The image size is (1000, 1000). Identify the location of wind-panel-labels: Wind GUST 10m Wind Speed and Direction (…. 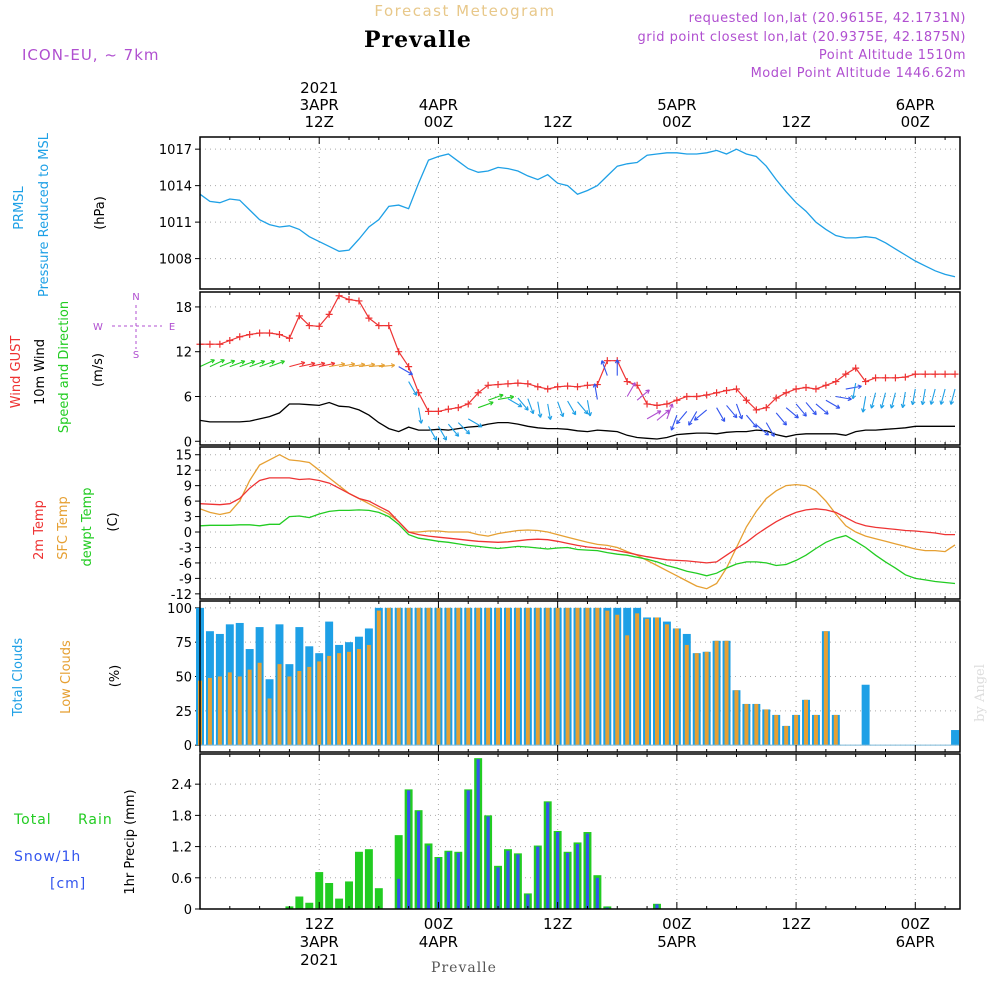
(92, 362).